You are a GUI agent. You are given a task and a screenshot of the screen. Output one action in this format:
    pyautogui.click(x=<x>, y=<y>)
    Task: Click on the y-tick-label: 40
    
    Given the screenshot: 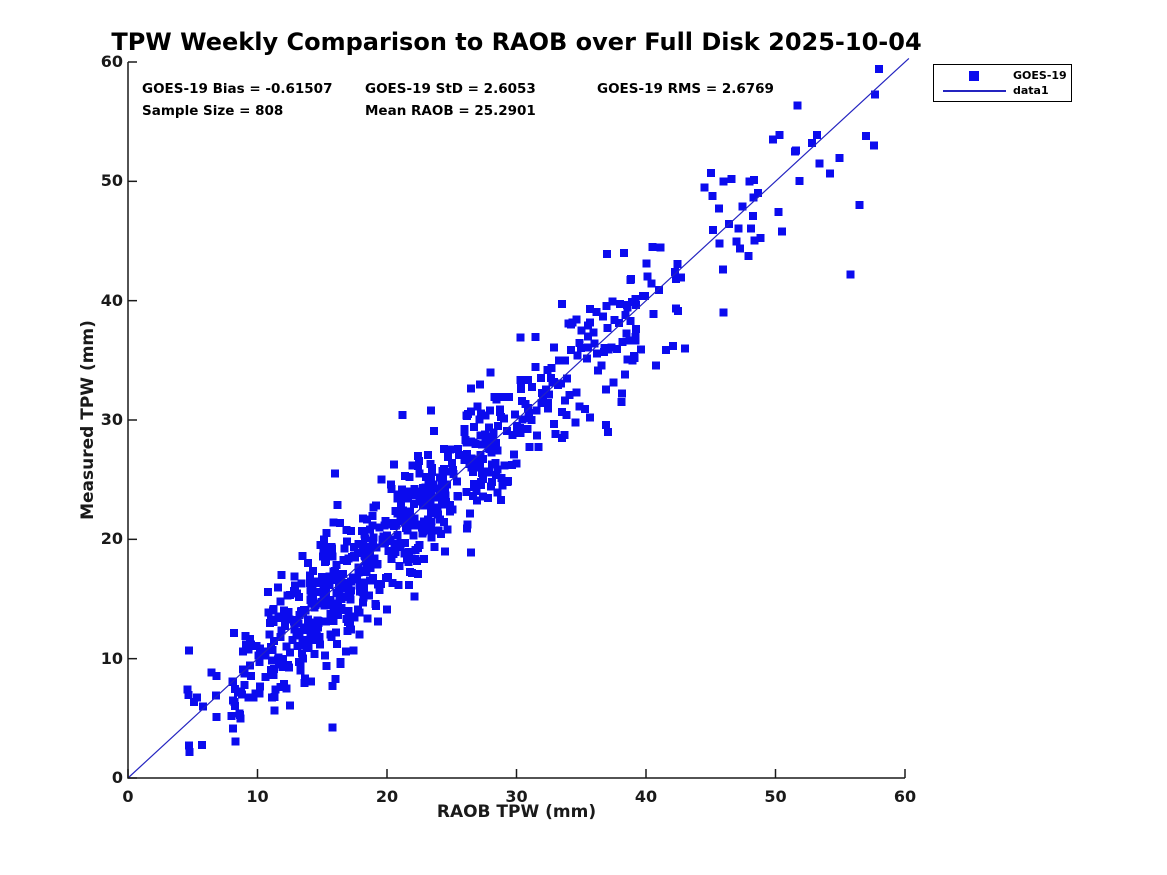 What is the action you would take?
    pyautogui.click(x=111, y=300)
    